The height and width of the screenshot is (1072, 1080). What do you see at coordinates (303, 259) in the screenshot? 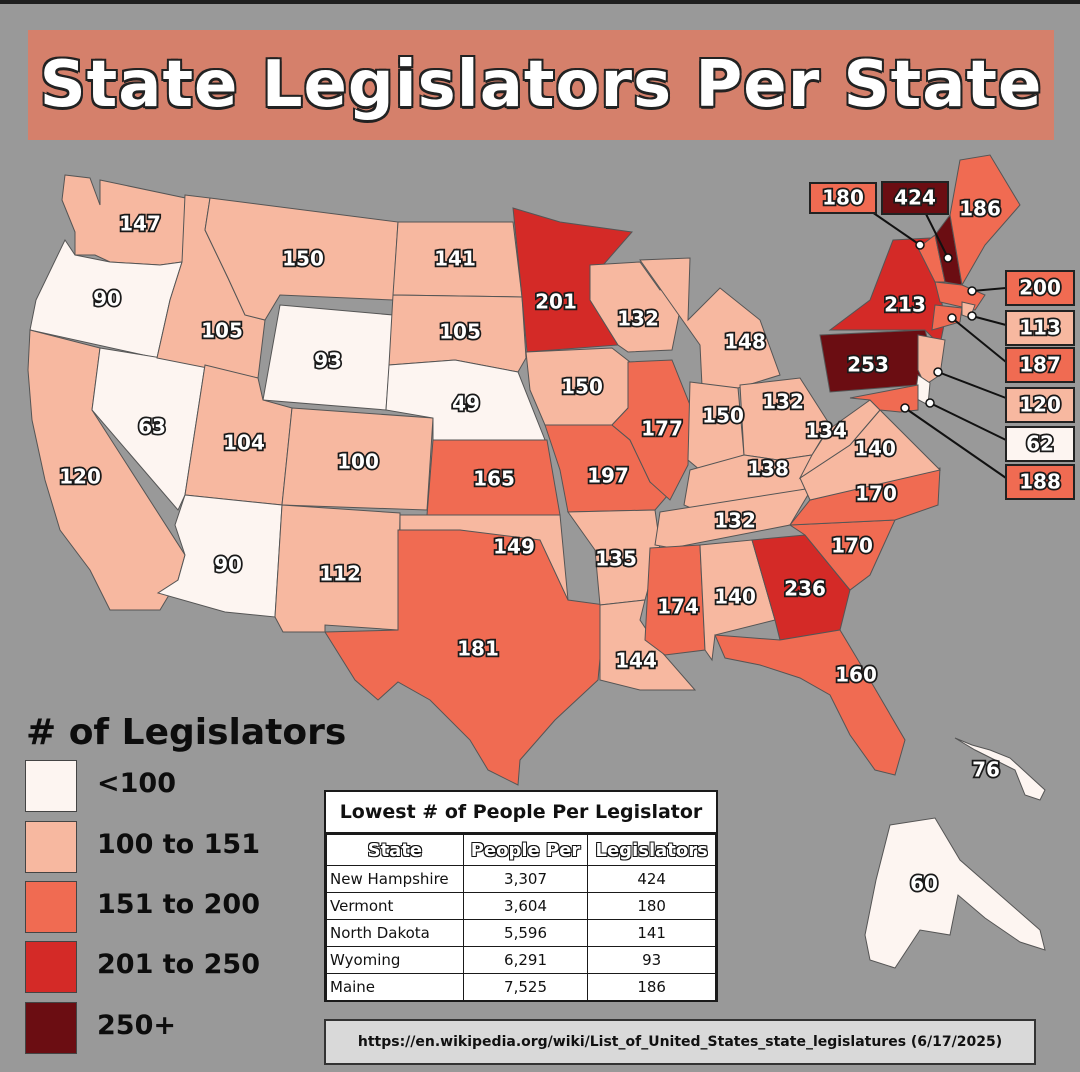
I see `state-label-mt: 150` at bounding box center [303, 259].